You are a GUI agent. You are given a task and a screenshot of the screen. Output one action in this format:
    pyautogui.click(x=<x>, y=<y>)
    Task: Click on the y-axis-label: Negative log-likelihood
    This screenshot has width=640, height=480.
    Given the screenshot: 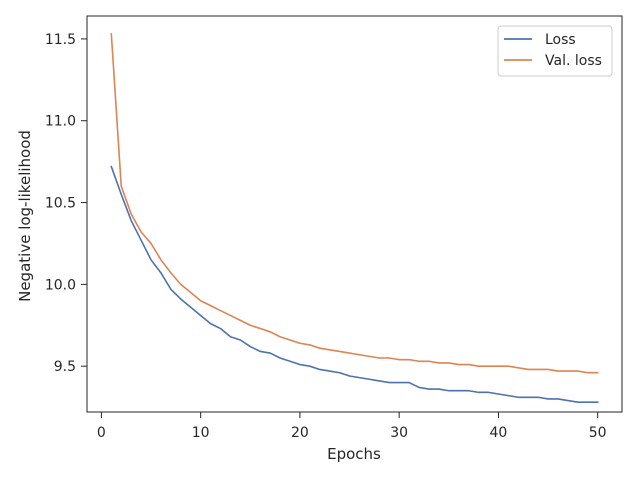 What is the action you would take?
    pyautogui.click(x=25, y=216)
    